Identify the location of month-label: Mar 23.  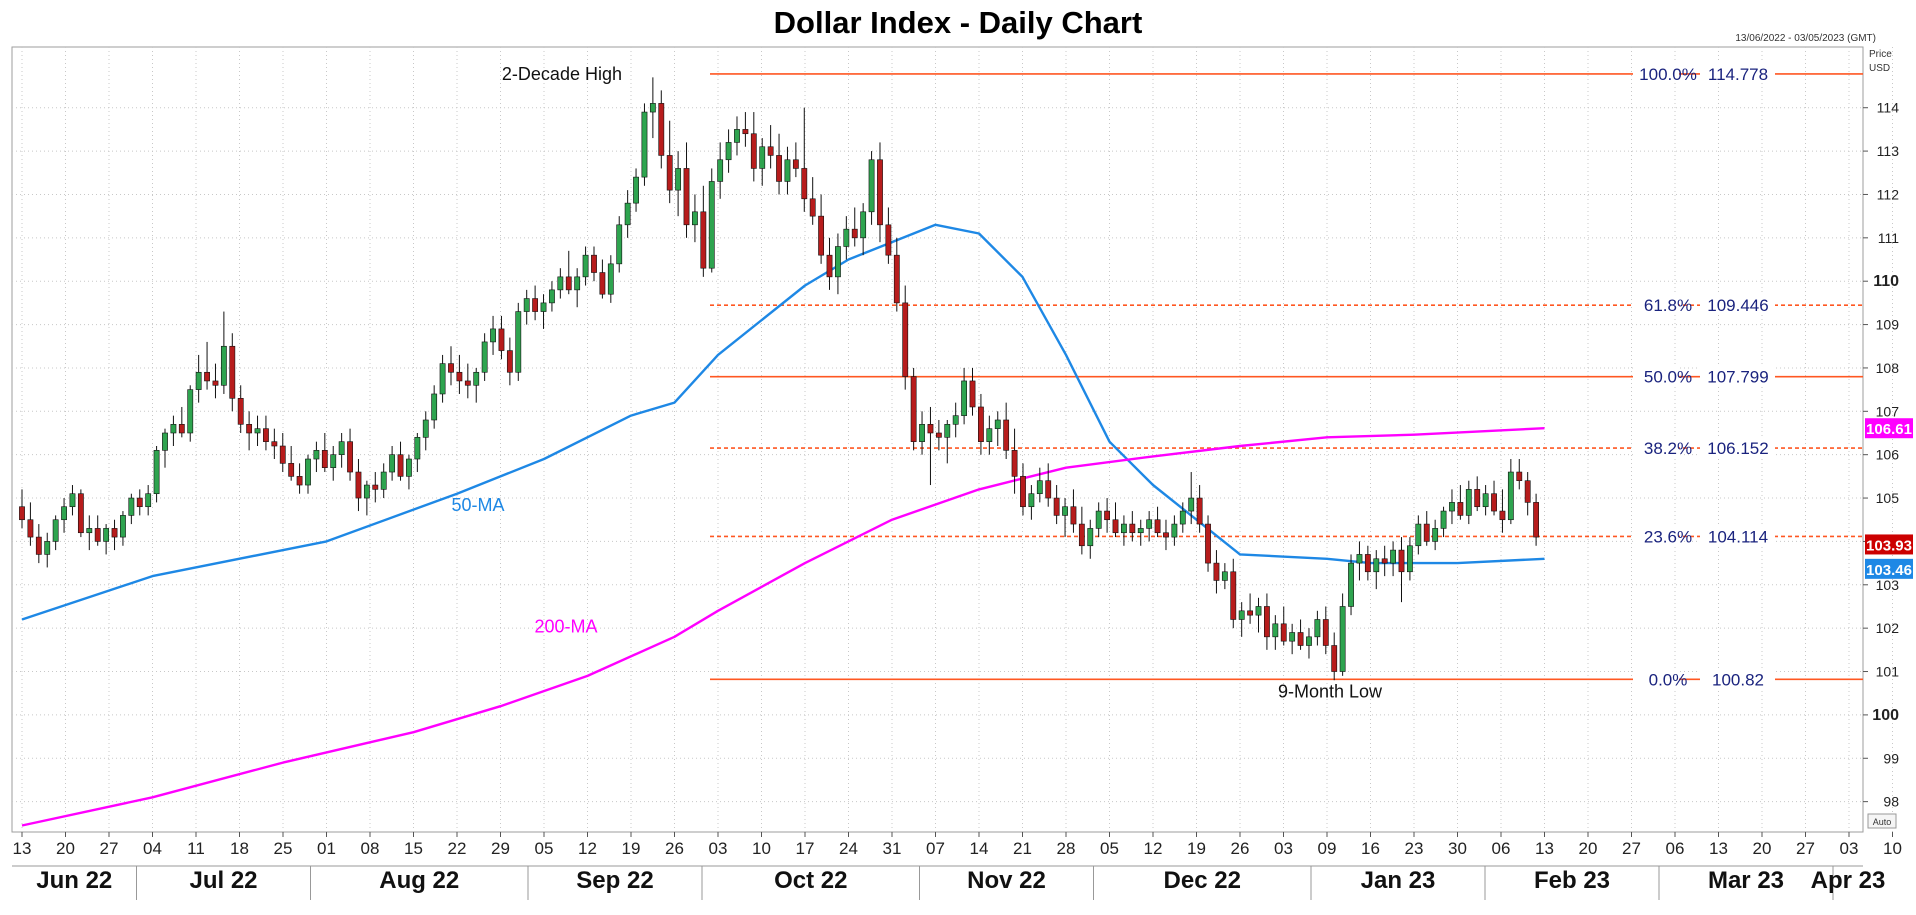
(1746, 880).